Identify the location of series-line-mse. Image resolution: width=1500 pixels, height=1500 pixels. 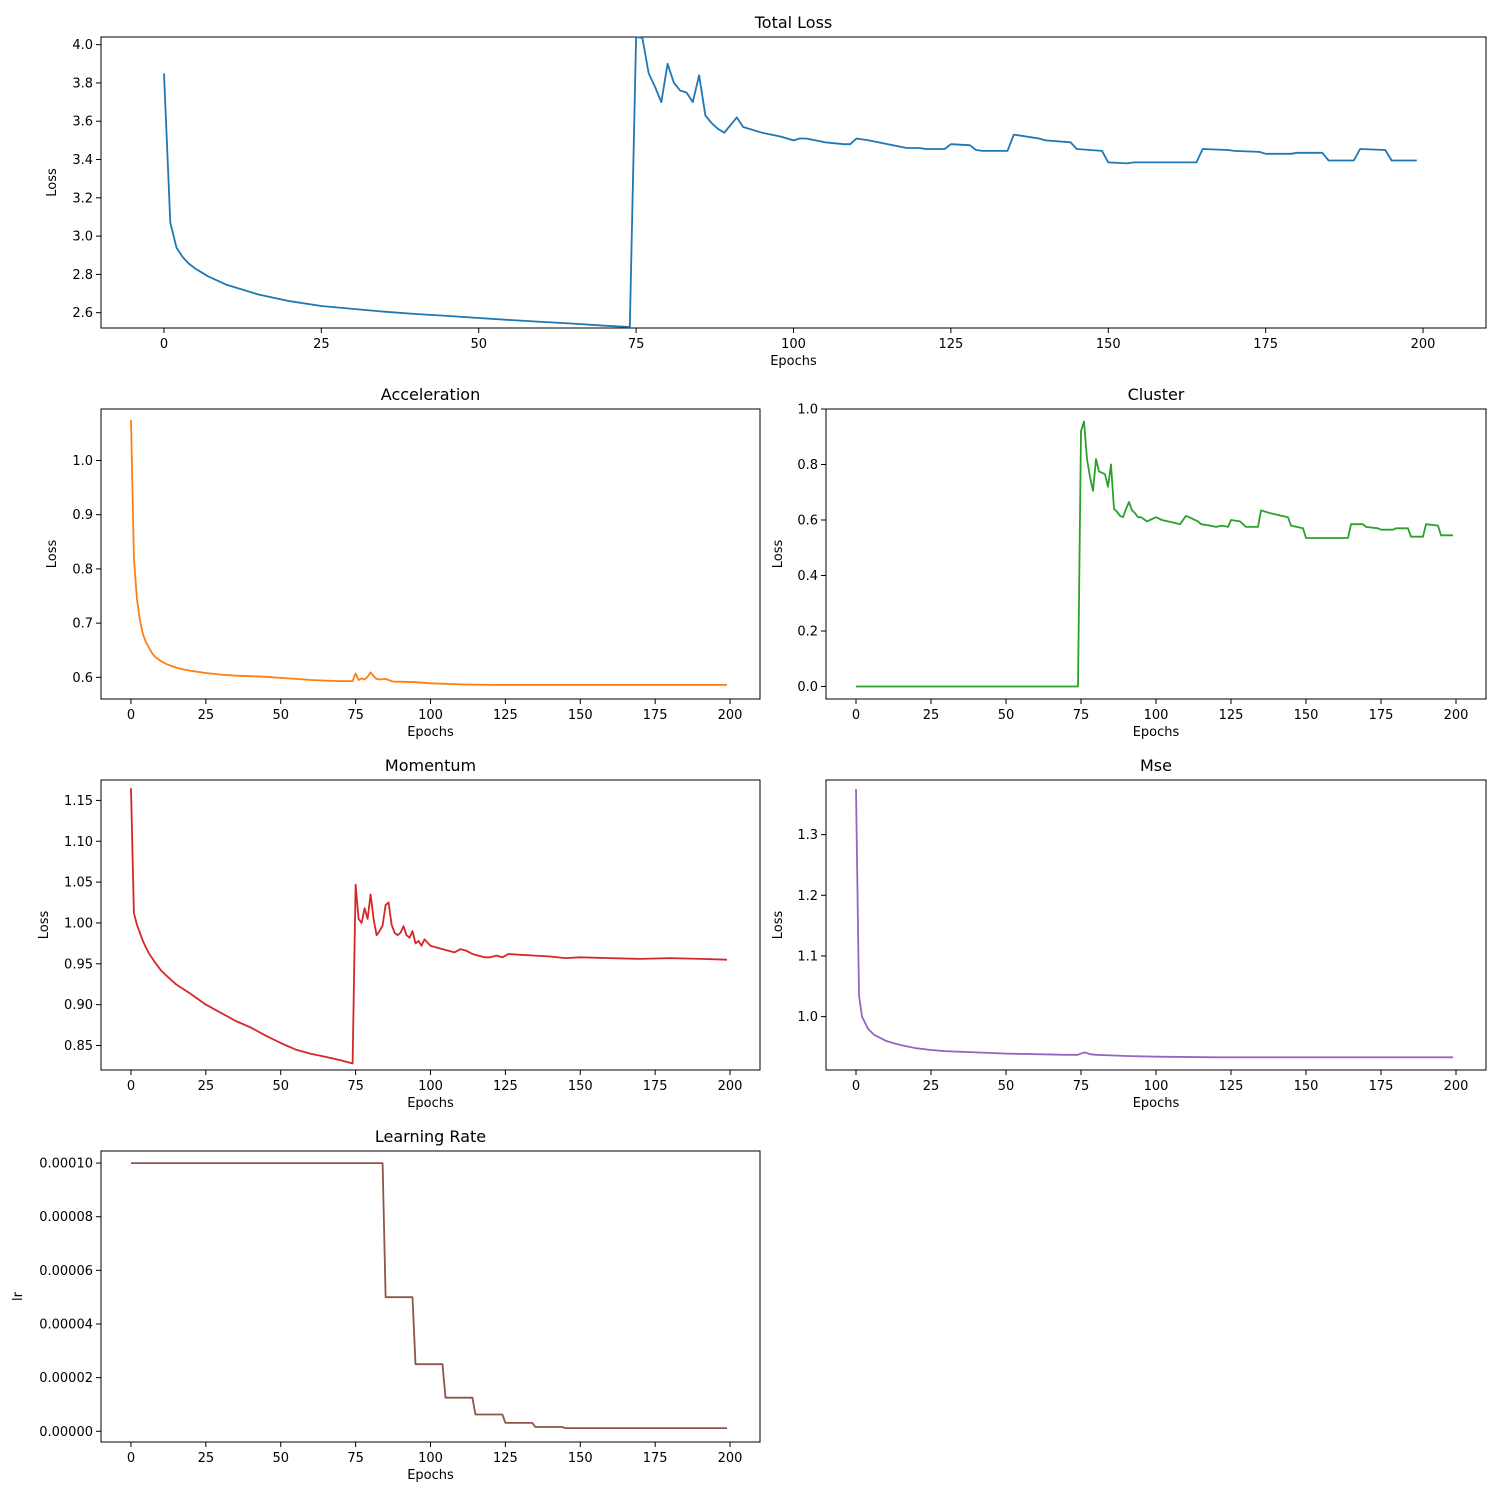
(1154, 924).